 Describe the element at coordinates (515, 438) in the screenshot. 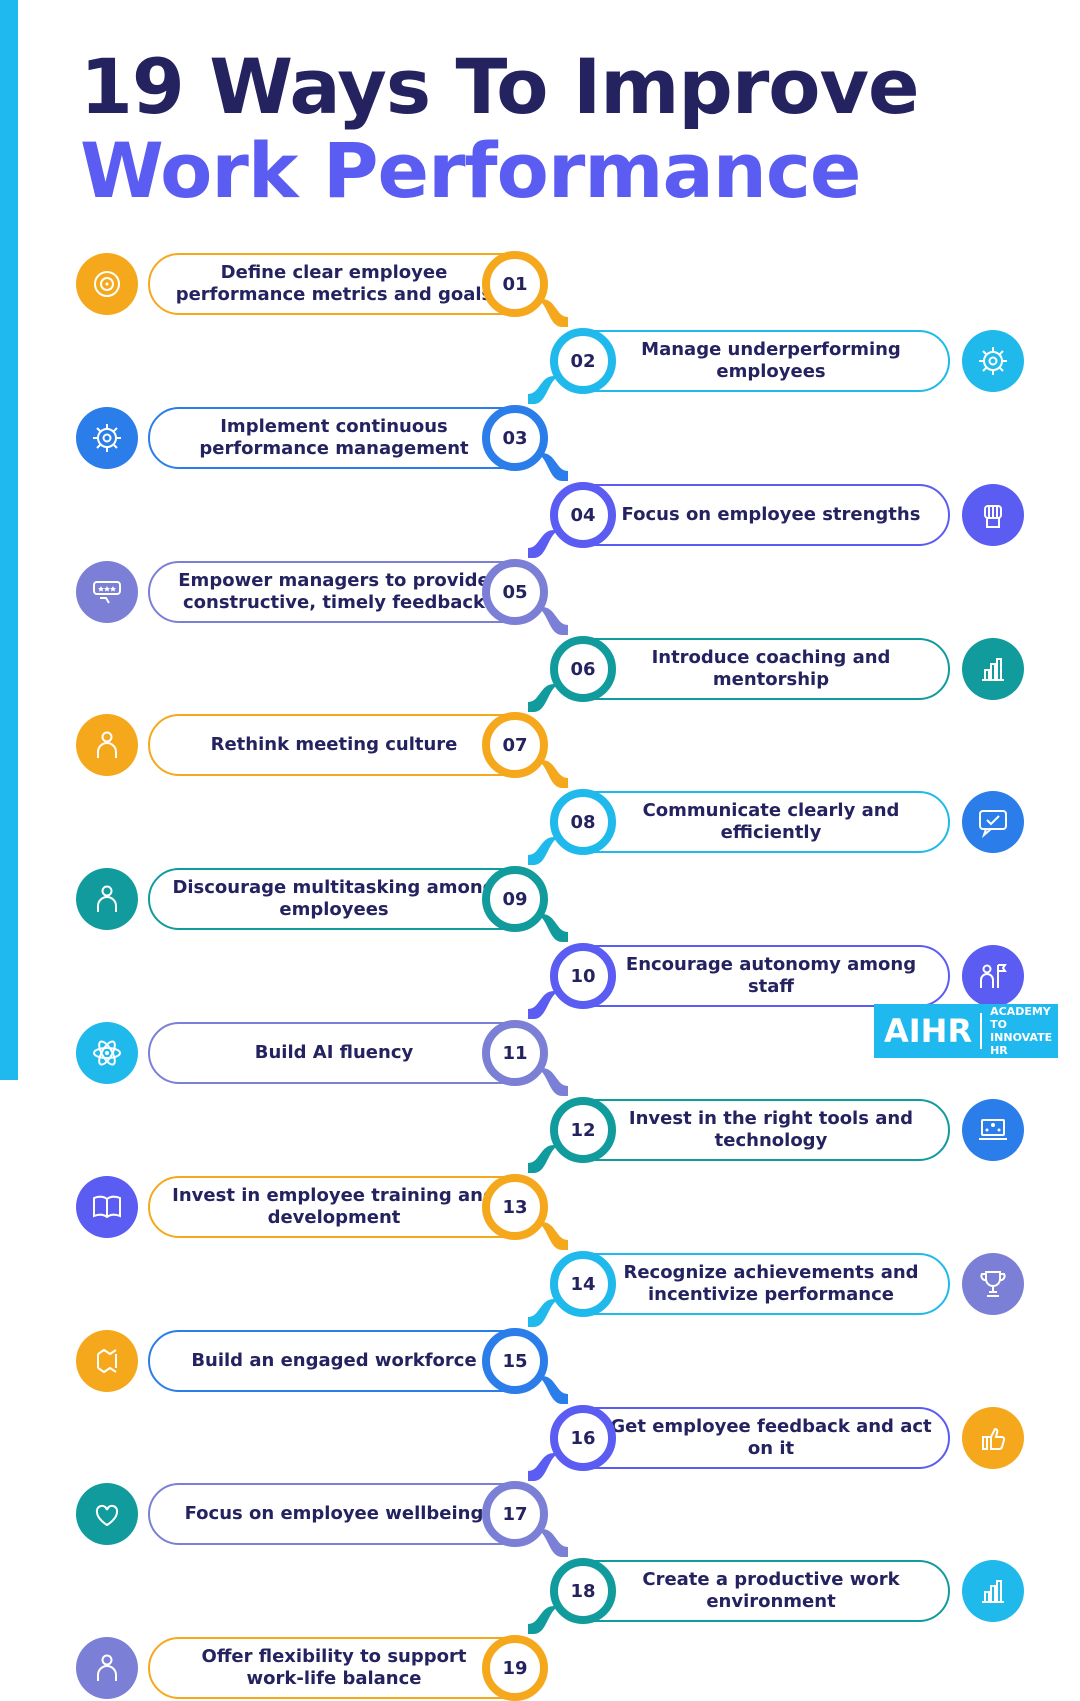

I see `way-number-badge: 03` at that location.